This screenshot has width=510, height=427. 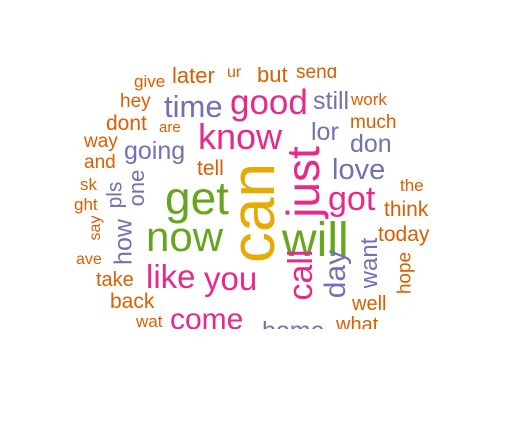 What do you see at coordinates (155, 151) in the screenshot?
I see `word-going: going` at bounding box center [155, 151].